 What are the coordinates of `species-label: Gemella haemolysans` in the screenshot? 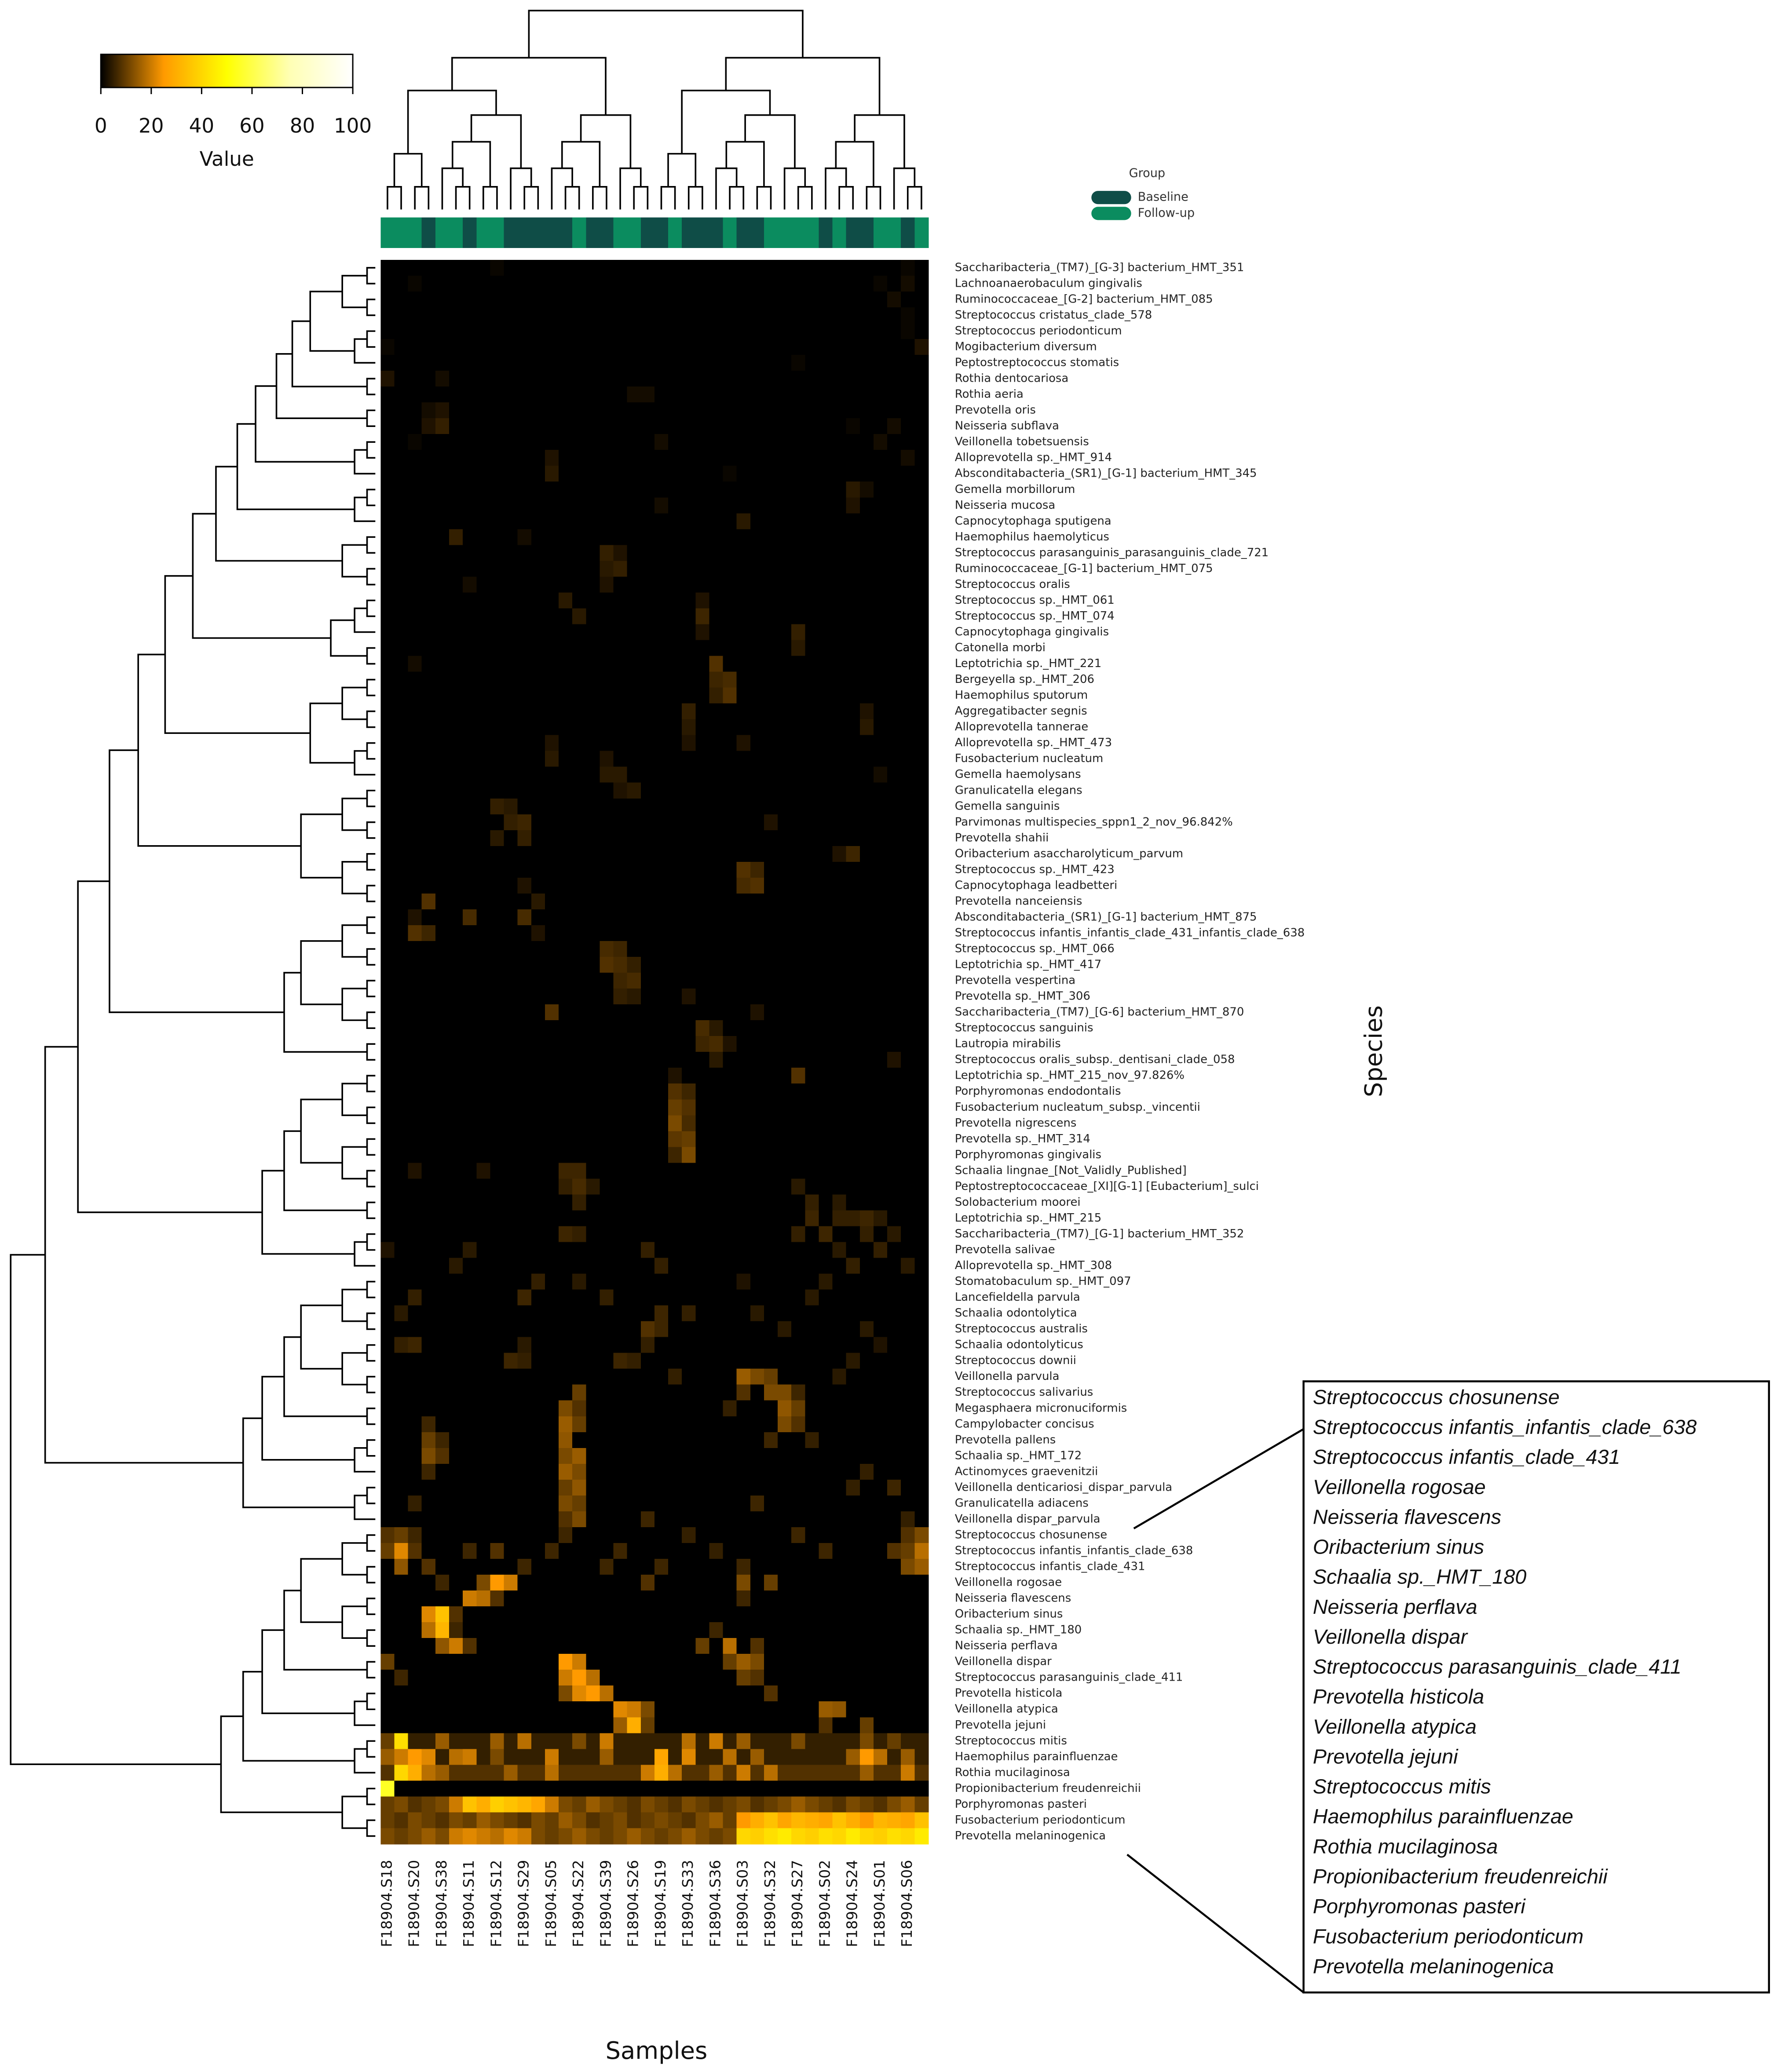 It's located at (1018, 775).